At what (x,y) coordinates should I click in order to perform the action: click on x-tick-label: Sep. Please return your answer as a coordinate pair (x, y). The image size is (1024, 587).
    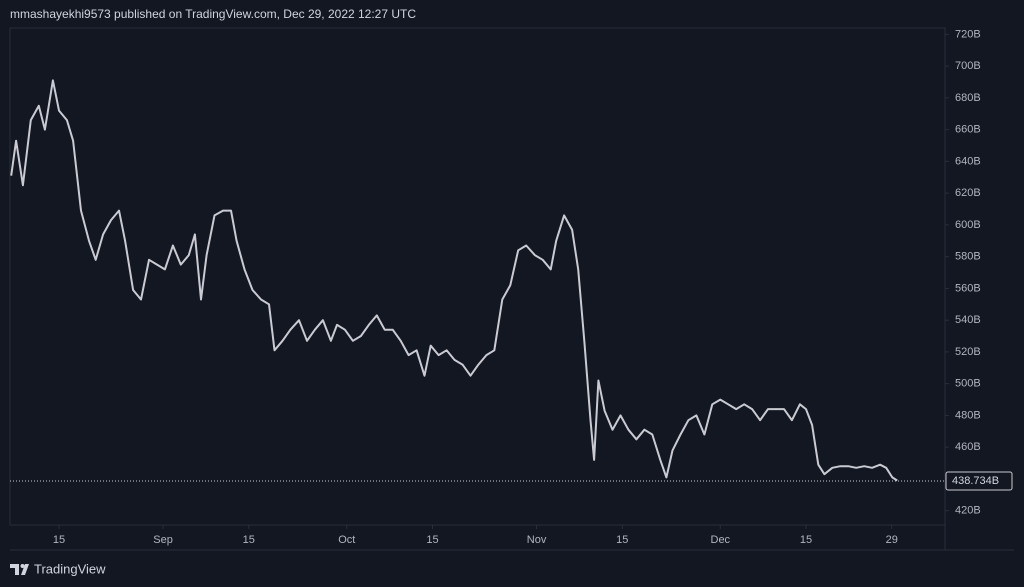
    Looking at the image, I should click on (163, 540).